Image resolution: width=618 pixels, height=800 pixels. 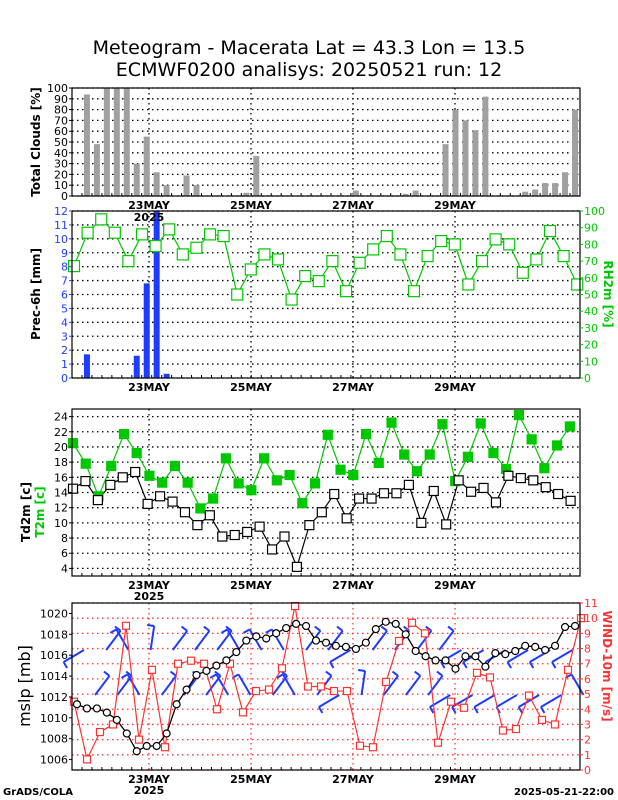 What do you see at coordinates (64, 281) in the screenshot?
I see `y-tick-label: 7` at bounding box center [64, 281].